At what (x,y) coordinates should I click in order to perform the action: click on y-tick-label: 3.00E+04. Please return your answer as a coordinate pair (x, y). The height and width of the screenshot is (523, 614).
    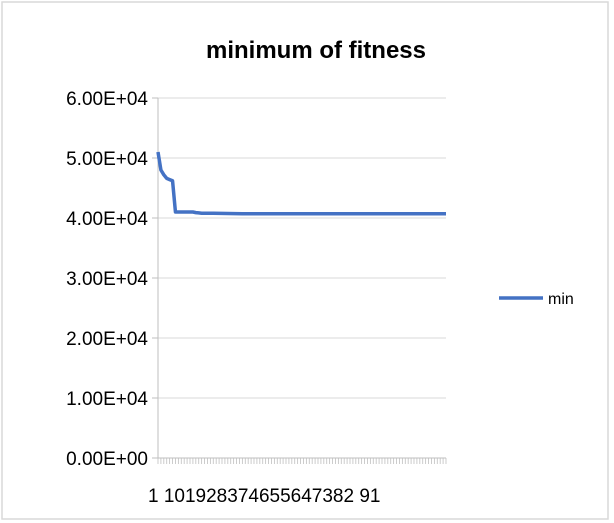
    Looking at the image, I should click on (107, 279).